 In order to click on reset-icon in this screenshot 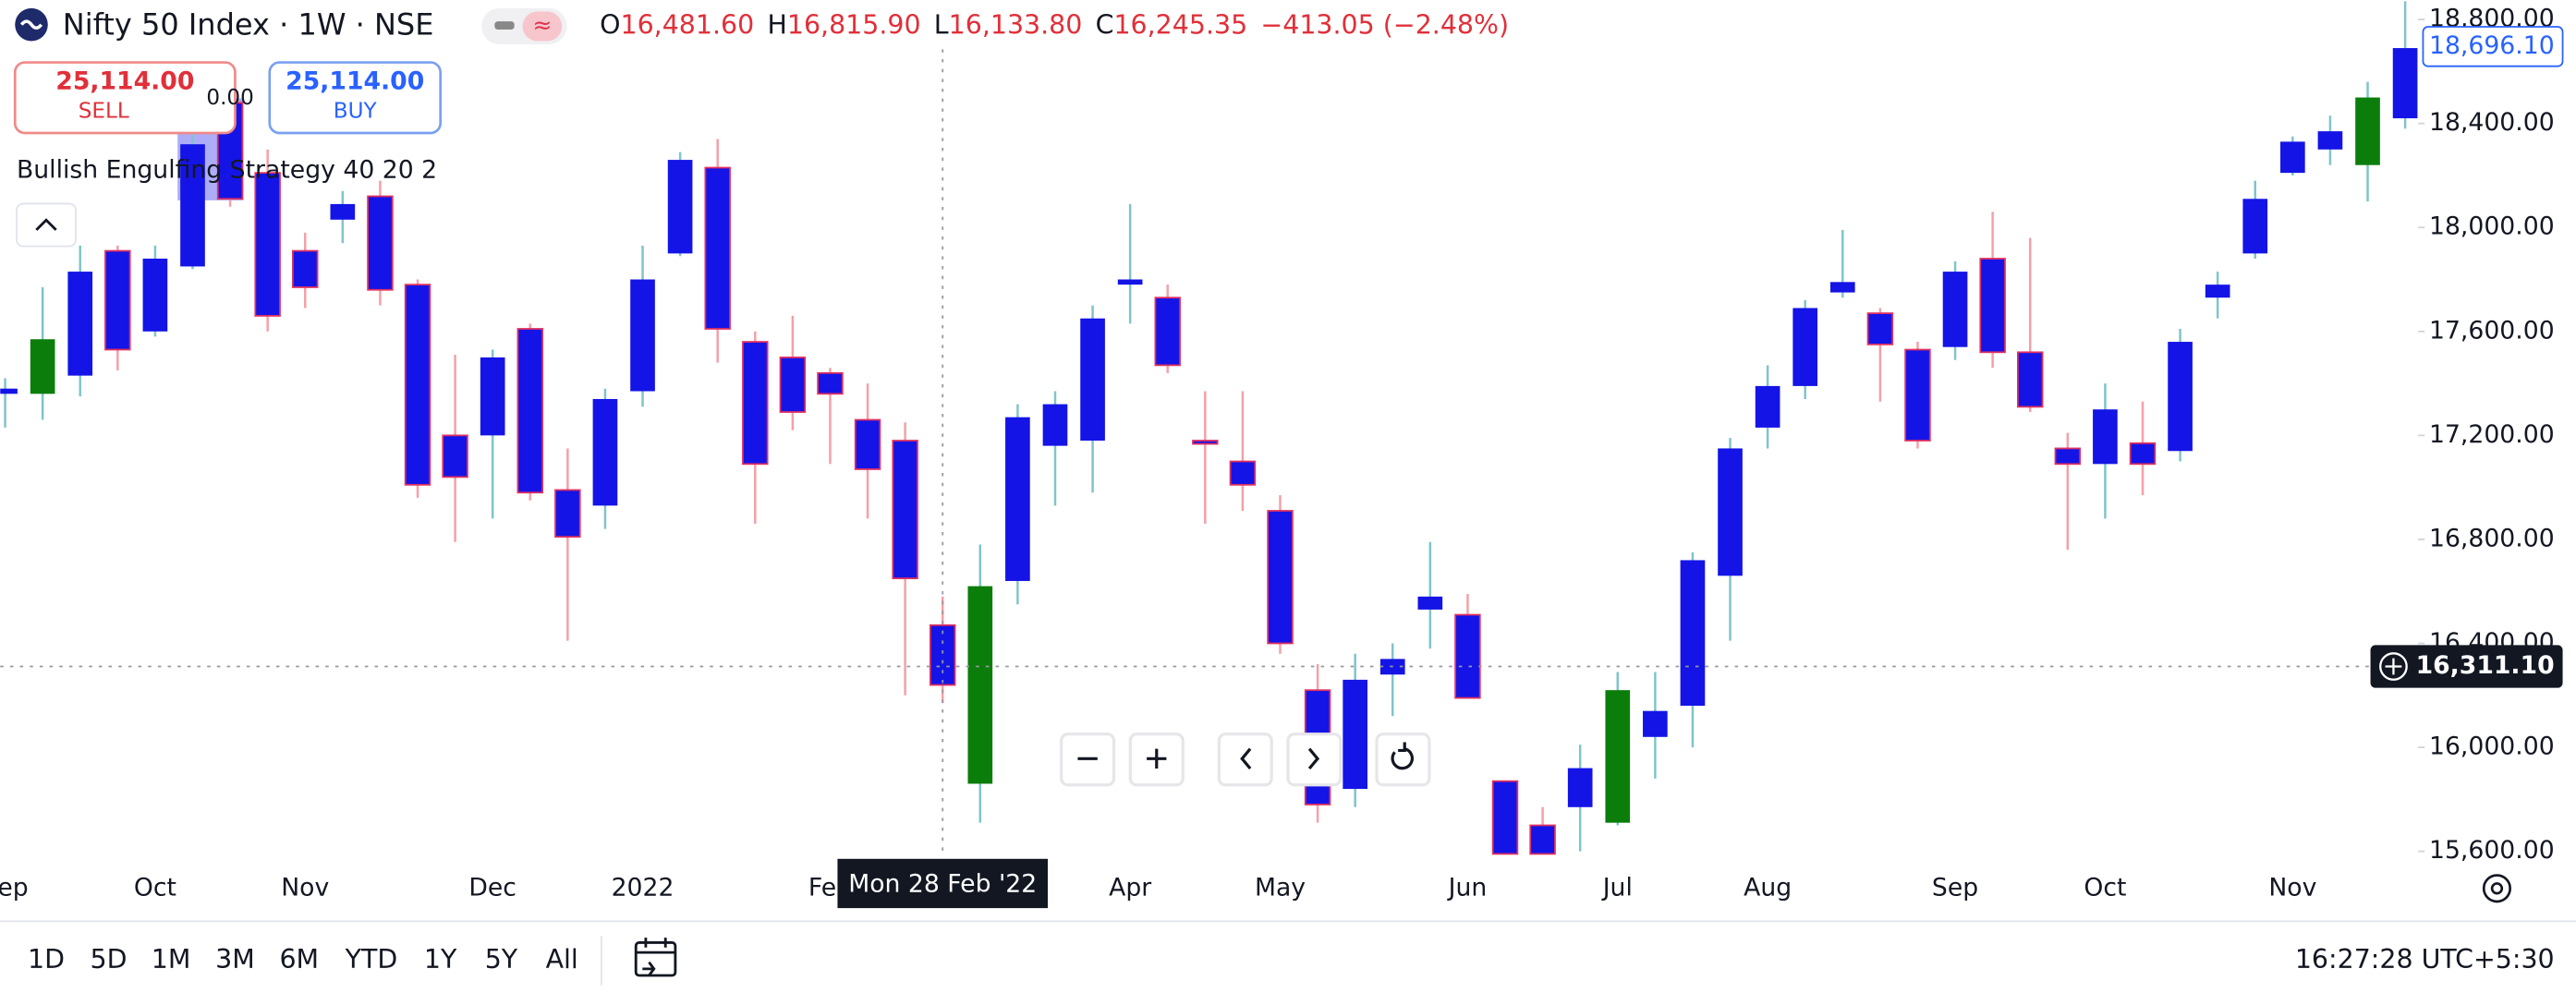, I will do `click(1402, 756)`.